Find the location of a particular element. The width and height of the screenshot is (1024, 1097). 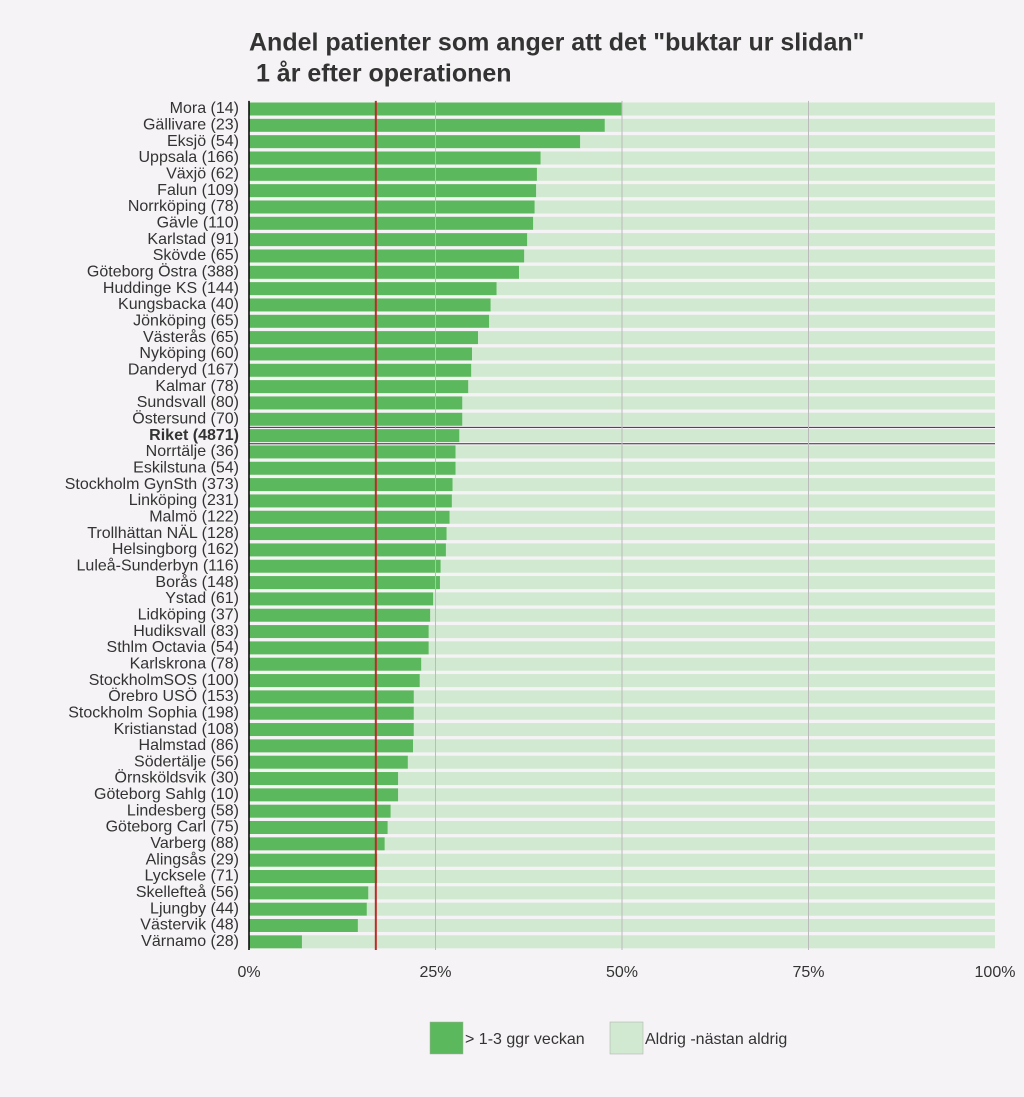

y-tick-label: Riket (4871) is located at coordinates (194, 435).